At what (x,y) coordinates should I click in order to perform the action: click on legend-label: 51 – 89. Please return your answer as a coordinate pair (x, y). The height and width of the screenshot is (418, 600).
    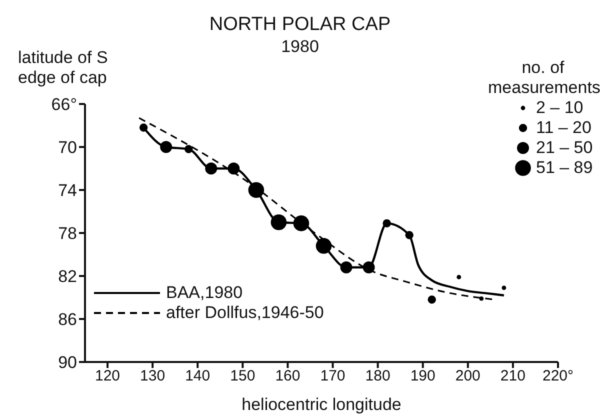
    Looking at the image, I should click on (564, 168).